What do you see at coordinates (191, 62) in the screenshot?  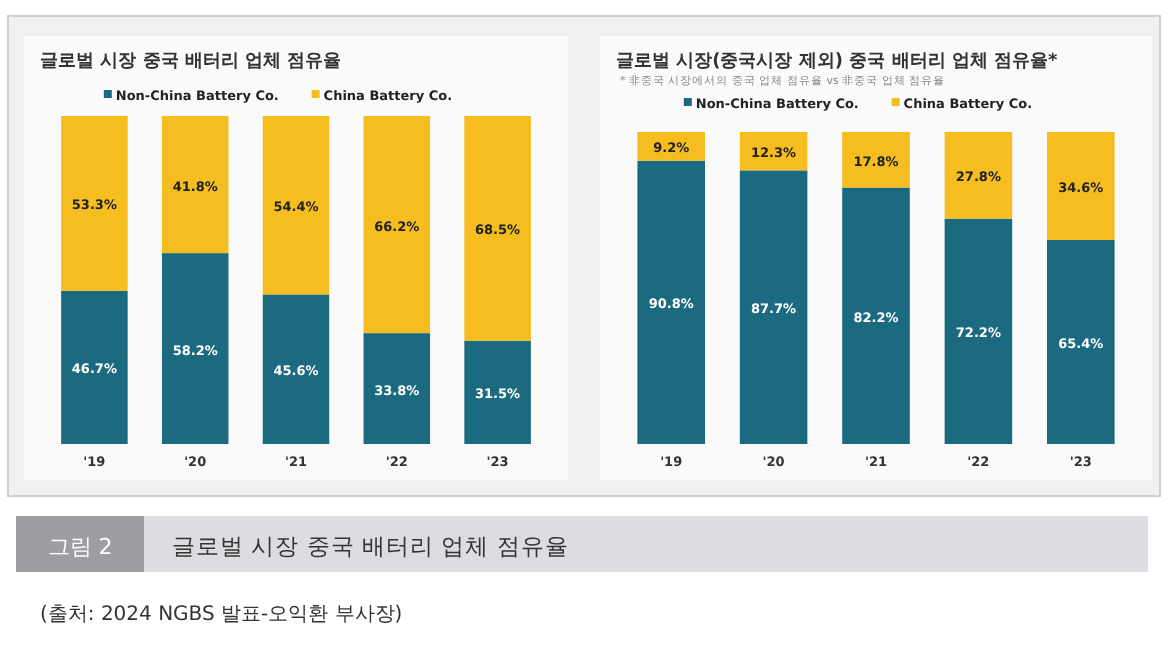 I see `chart-title: 글로벌 시장 중국 배터리 업체 점유율` at bounding box center [191, 62].